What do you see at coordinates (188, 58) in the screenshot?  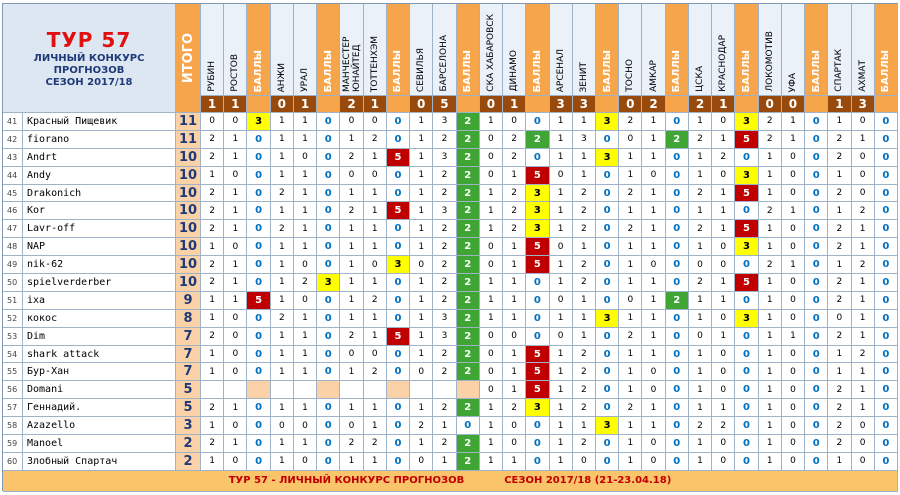 I see `total-header: ИТОГО` at bounding box center [188, 58].